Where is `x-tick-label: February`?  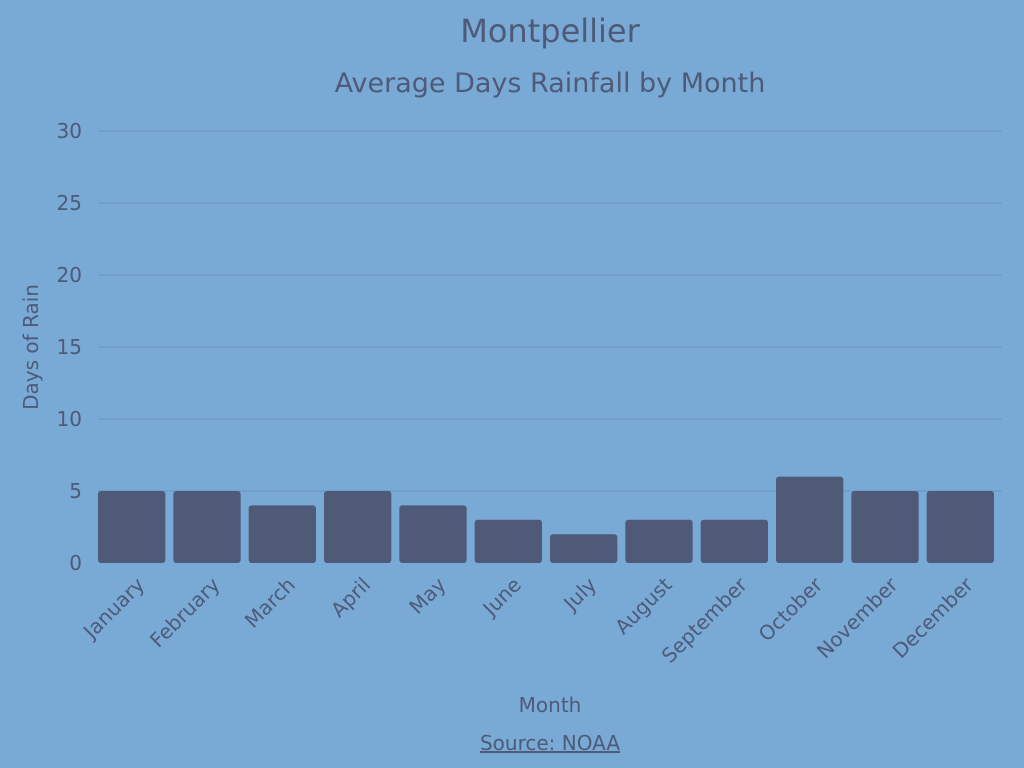 x-tick-label: February is located at coordinates (185, 612).